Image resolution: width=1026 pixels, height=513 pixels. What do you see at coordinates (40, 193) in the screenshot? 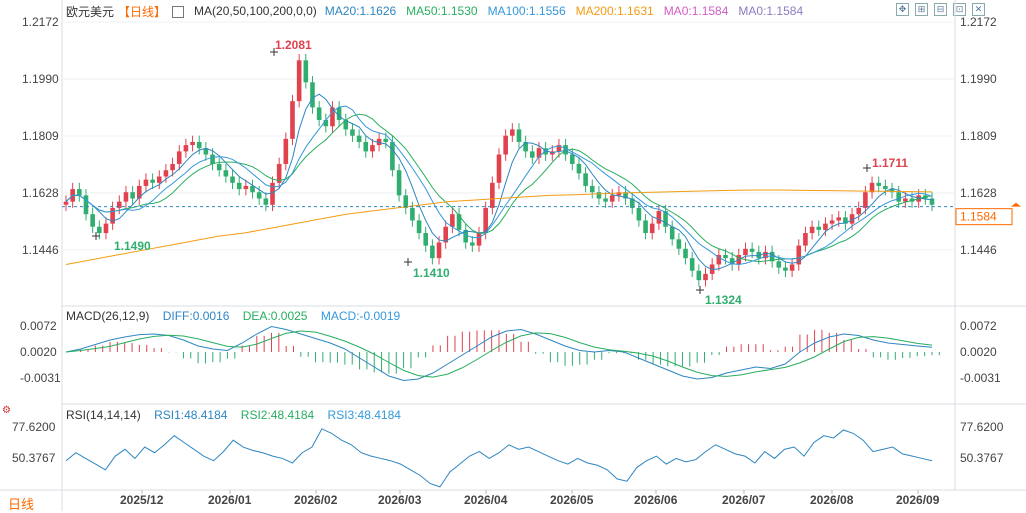
I see `price-tick-left: 1.1628` at bounding box center [40, 193].